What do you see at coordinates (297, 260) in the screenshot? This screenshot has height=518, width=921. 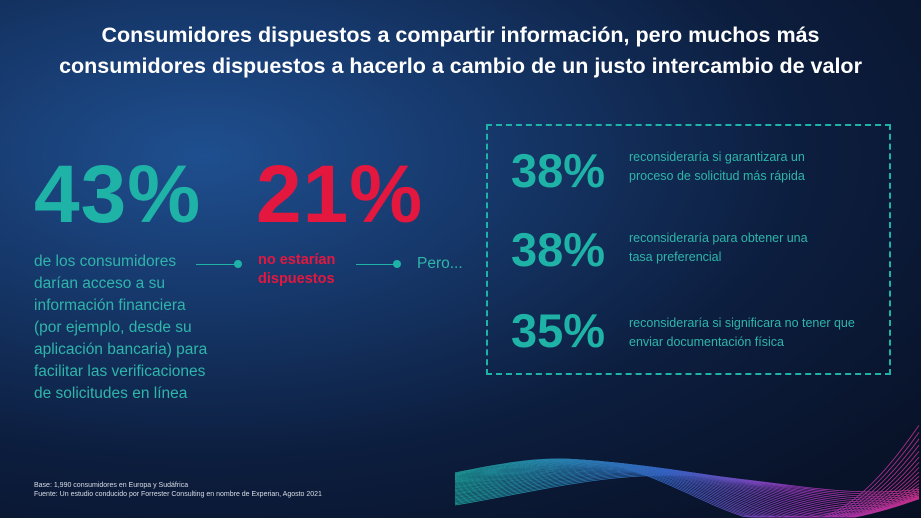 I see `unwilling-line: no estarían` at bounding box center [297, 260].